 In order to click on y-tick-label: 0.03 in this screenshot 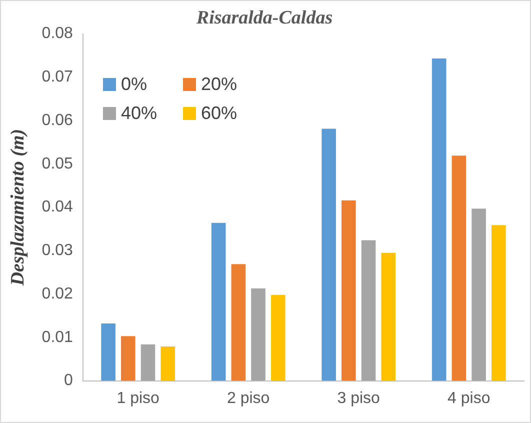, I will do `click(58, 251)`.